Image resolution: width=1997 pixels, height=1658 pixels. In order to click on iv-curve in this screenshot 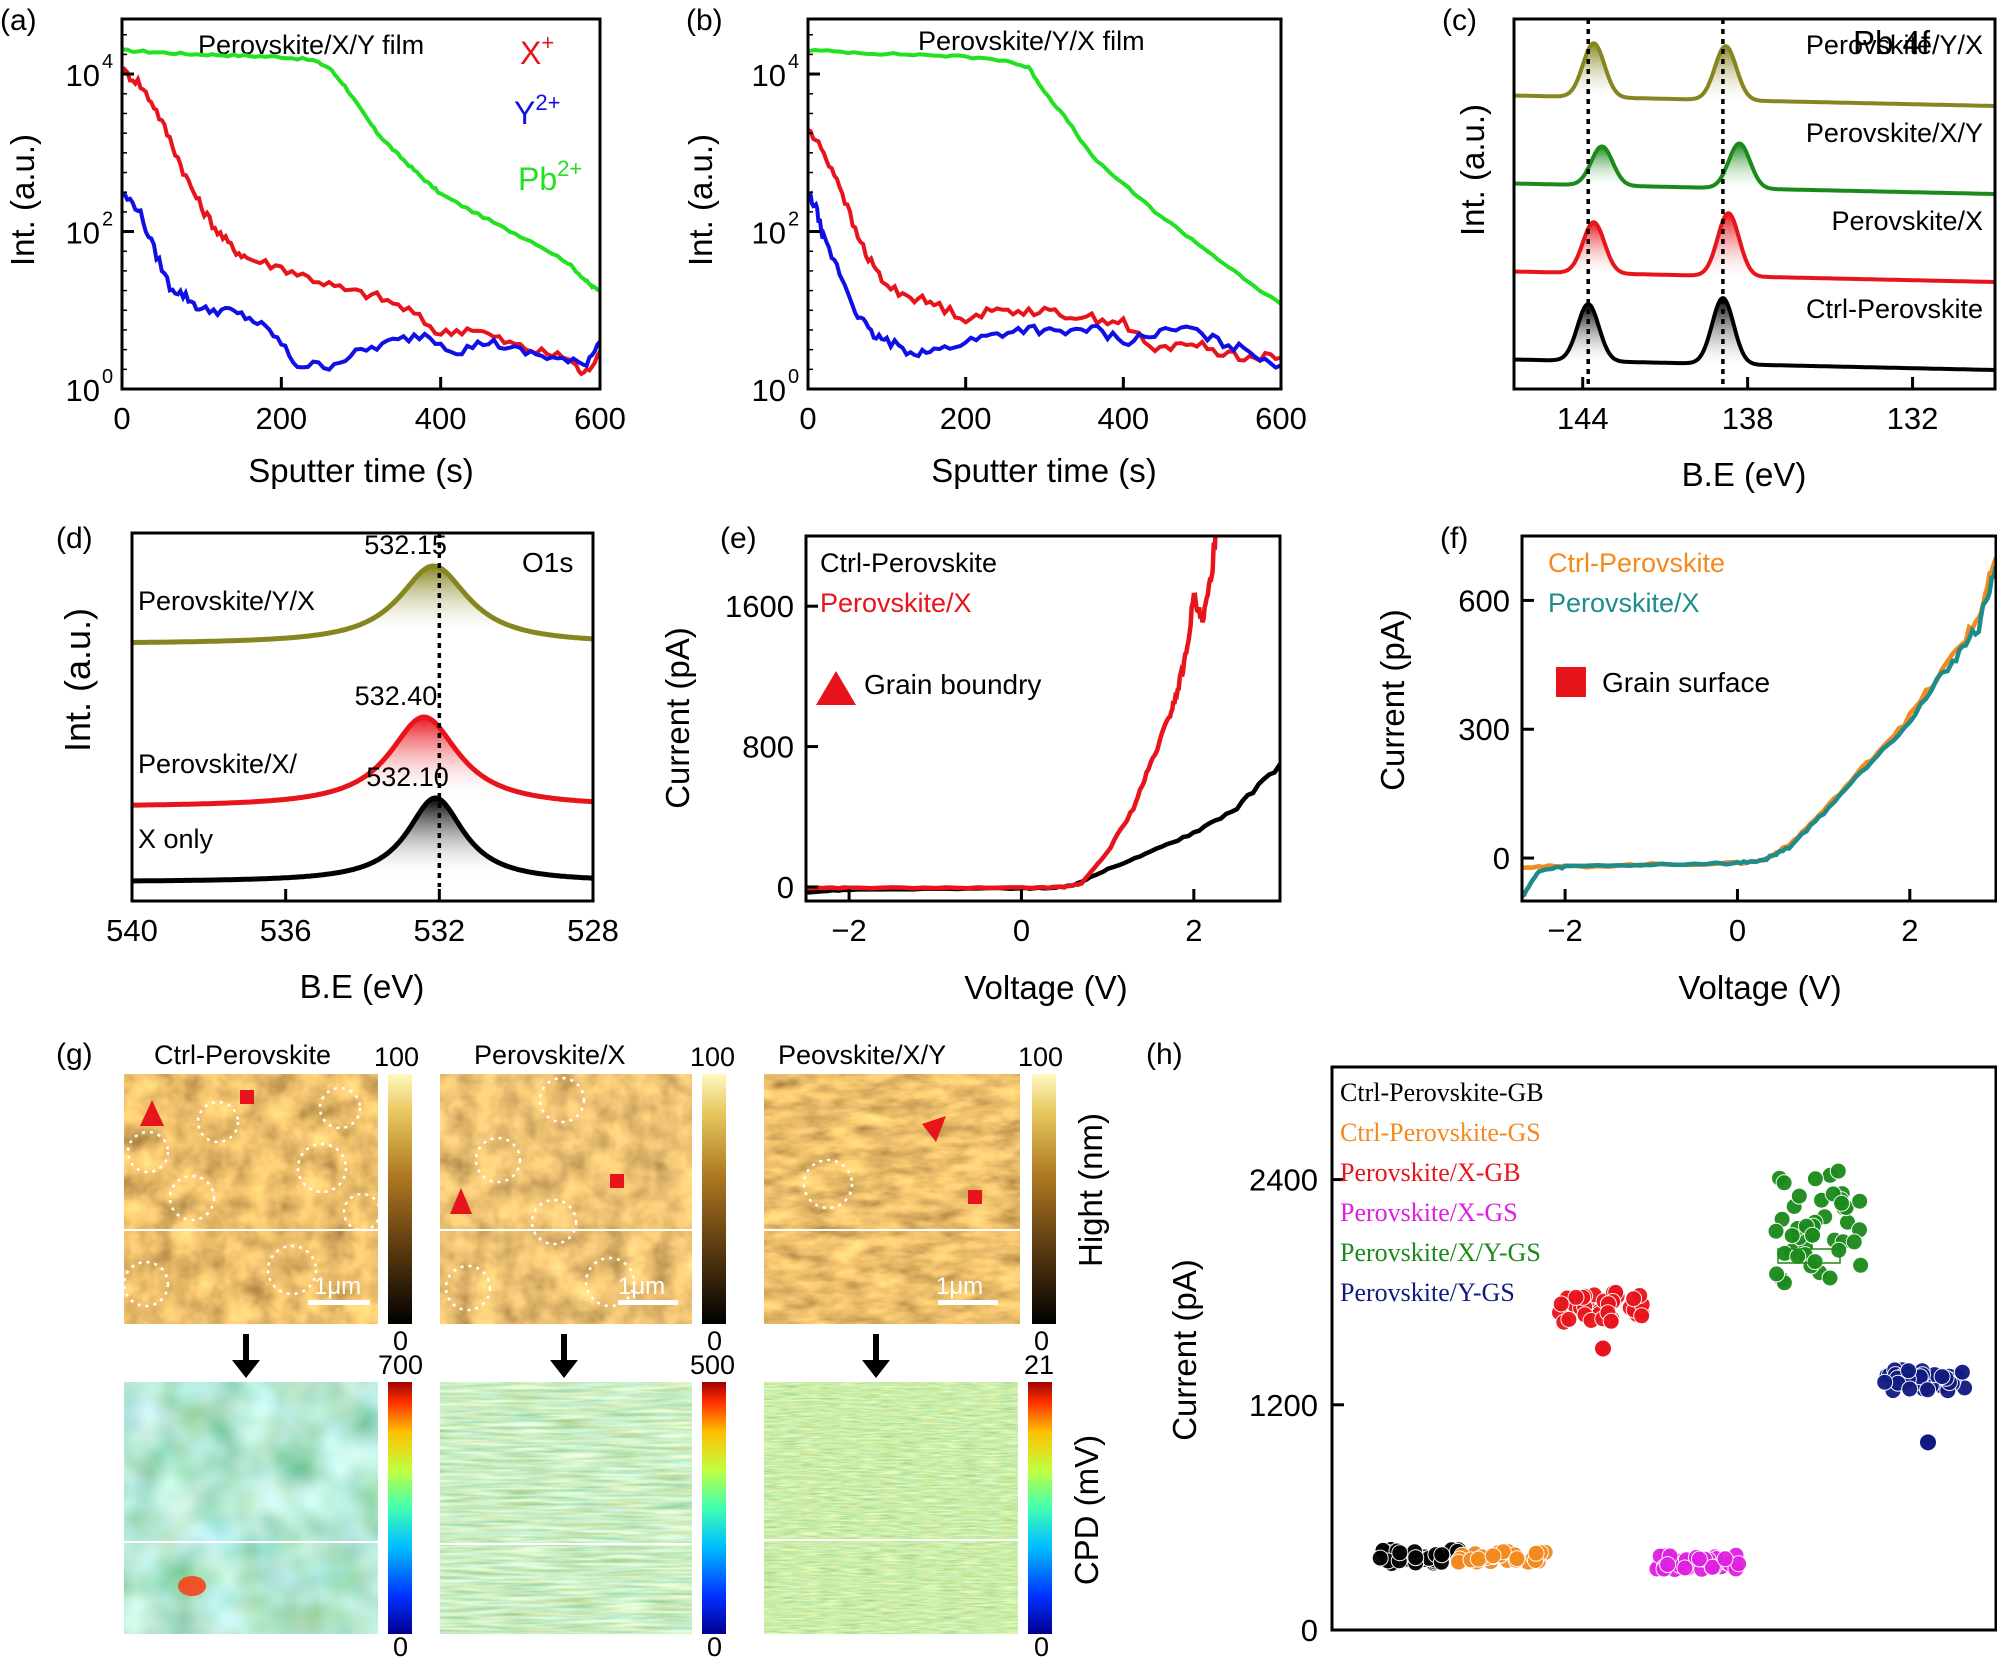, I will do `click(1012, 713)`.